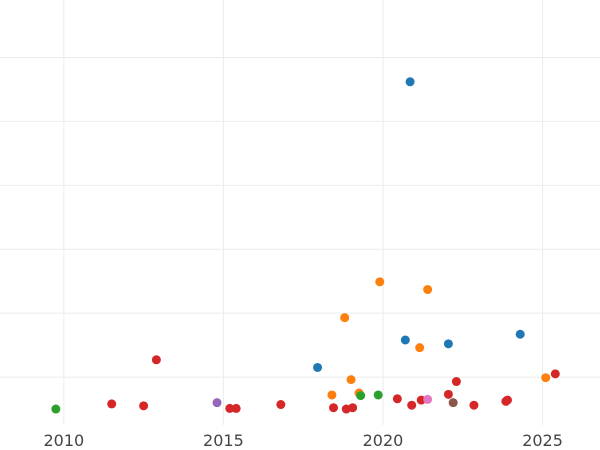 The height and width of the screenshot is (450, 600). I want to click on x-tick-label-2010: 2010, so click(63, 440).